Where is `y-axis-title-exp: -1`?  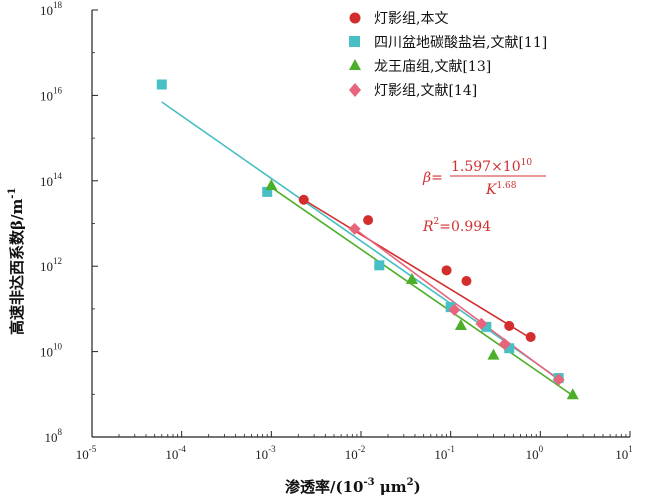 y-axis-title-exp: -1 is located at coordinates (12, 193).